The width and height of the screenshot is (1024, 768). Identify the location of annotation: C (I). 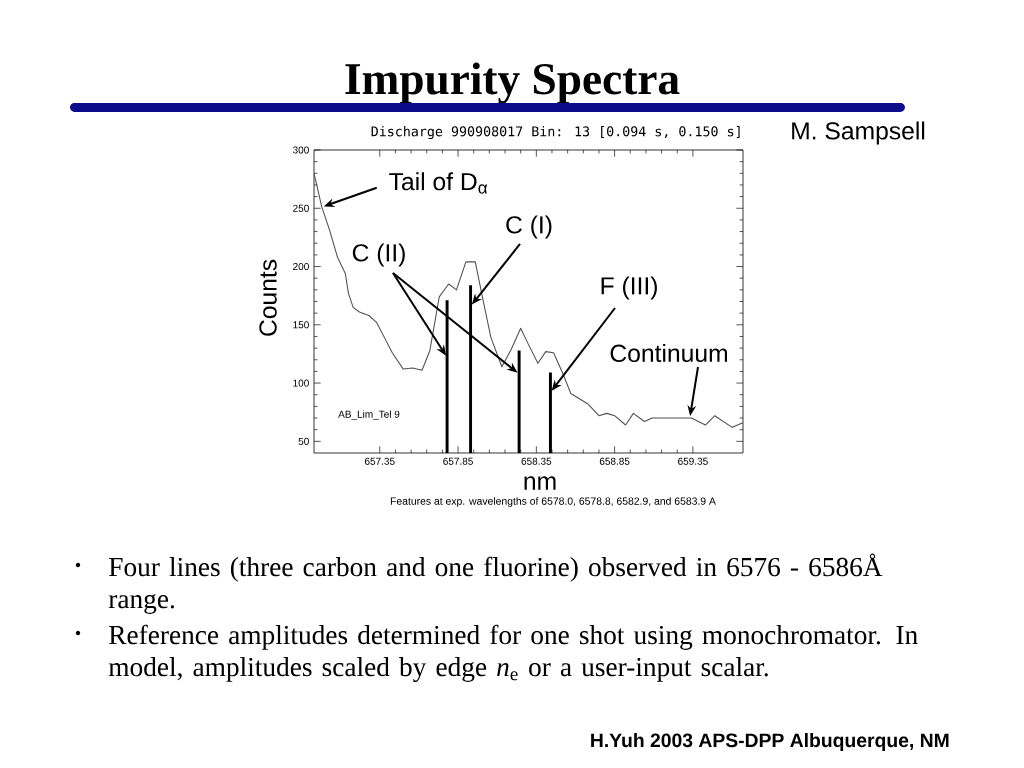
(529, 227).